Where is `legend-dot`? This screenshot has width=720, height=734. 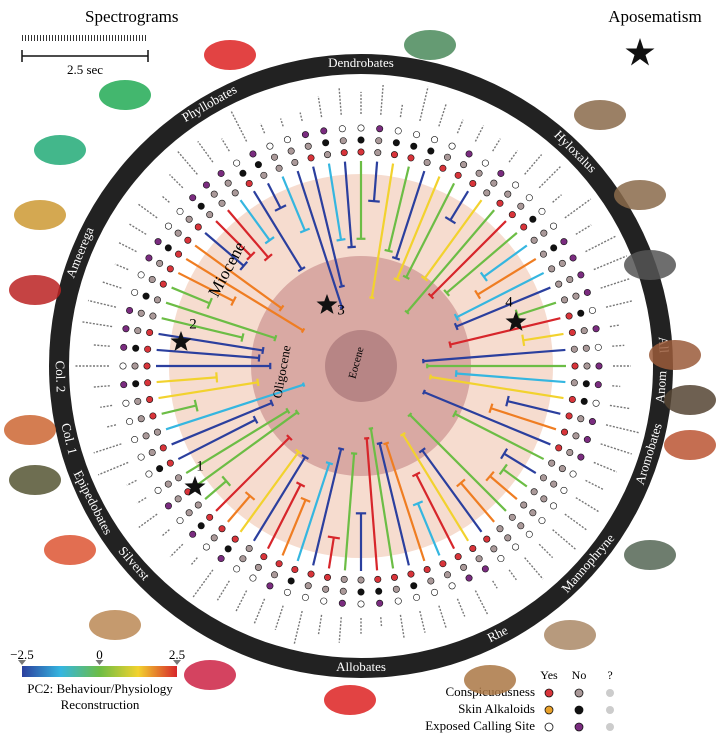 legend-dot is located at coordinates (610, 727).